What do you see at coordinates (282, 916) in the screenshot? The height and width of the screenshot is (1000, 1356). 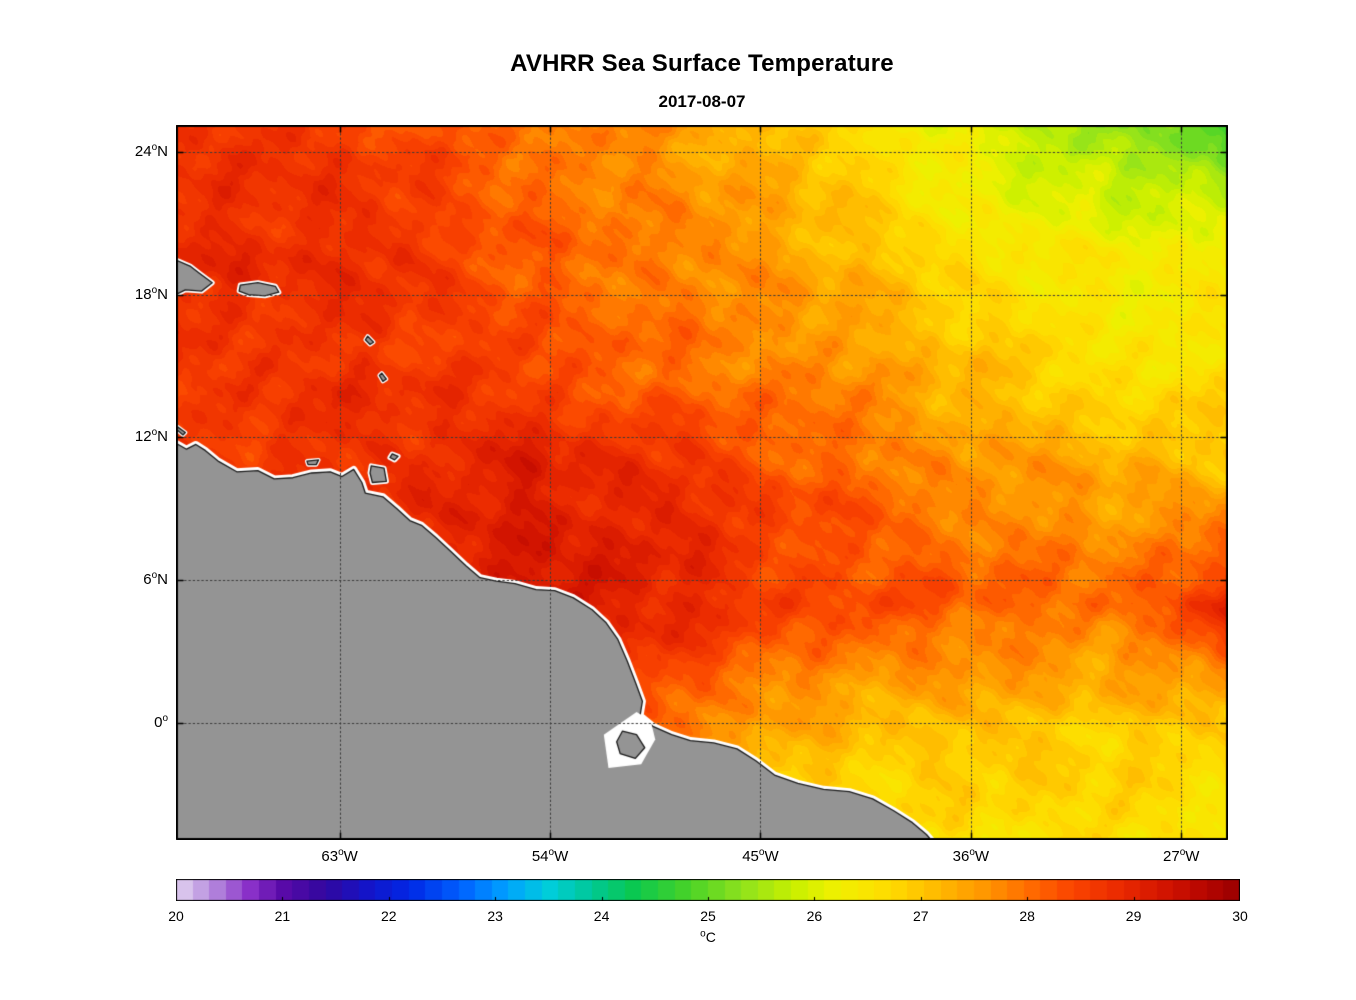 I see `colorbar-tick-label: 21` at bounding box center [282, 916].